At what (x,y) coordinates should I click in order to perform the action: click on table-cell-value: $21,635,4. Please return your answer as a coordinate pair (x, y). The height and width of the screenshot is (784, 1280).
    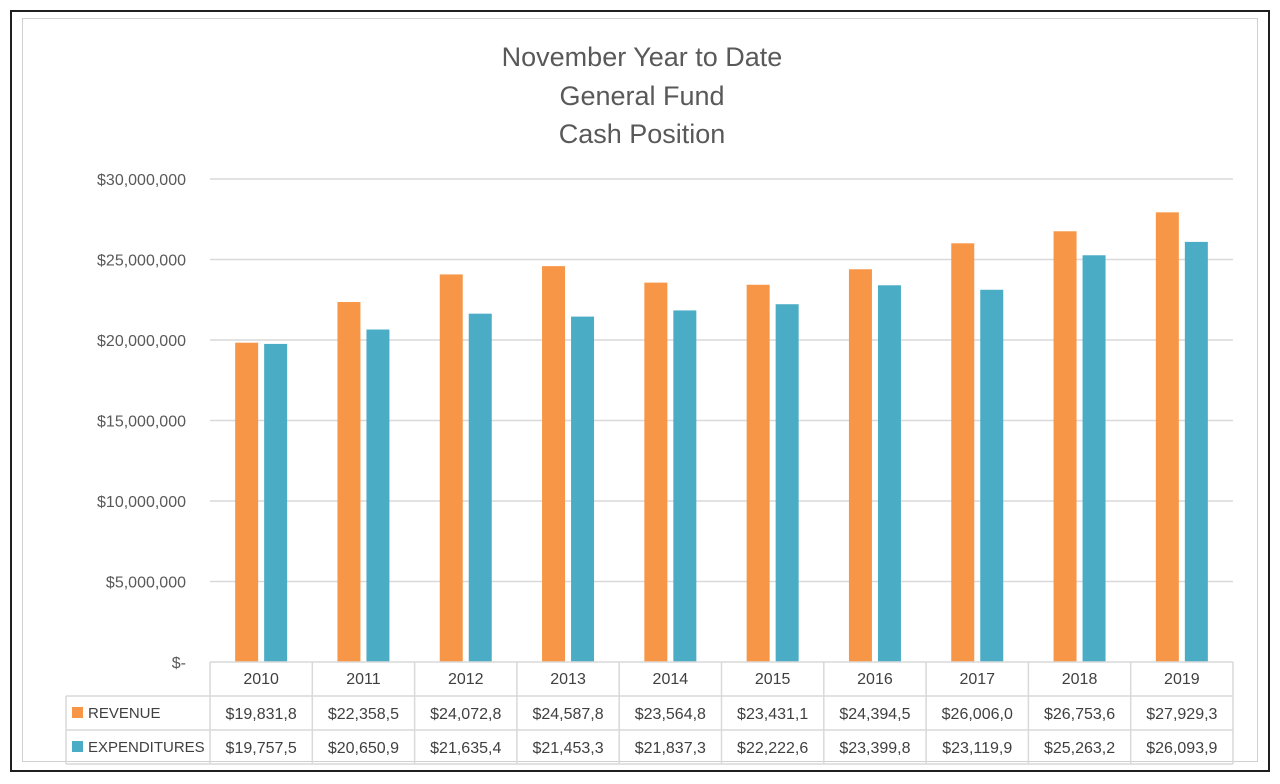
    Looking at the image, I should click on (465, 748).